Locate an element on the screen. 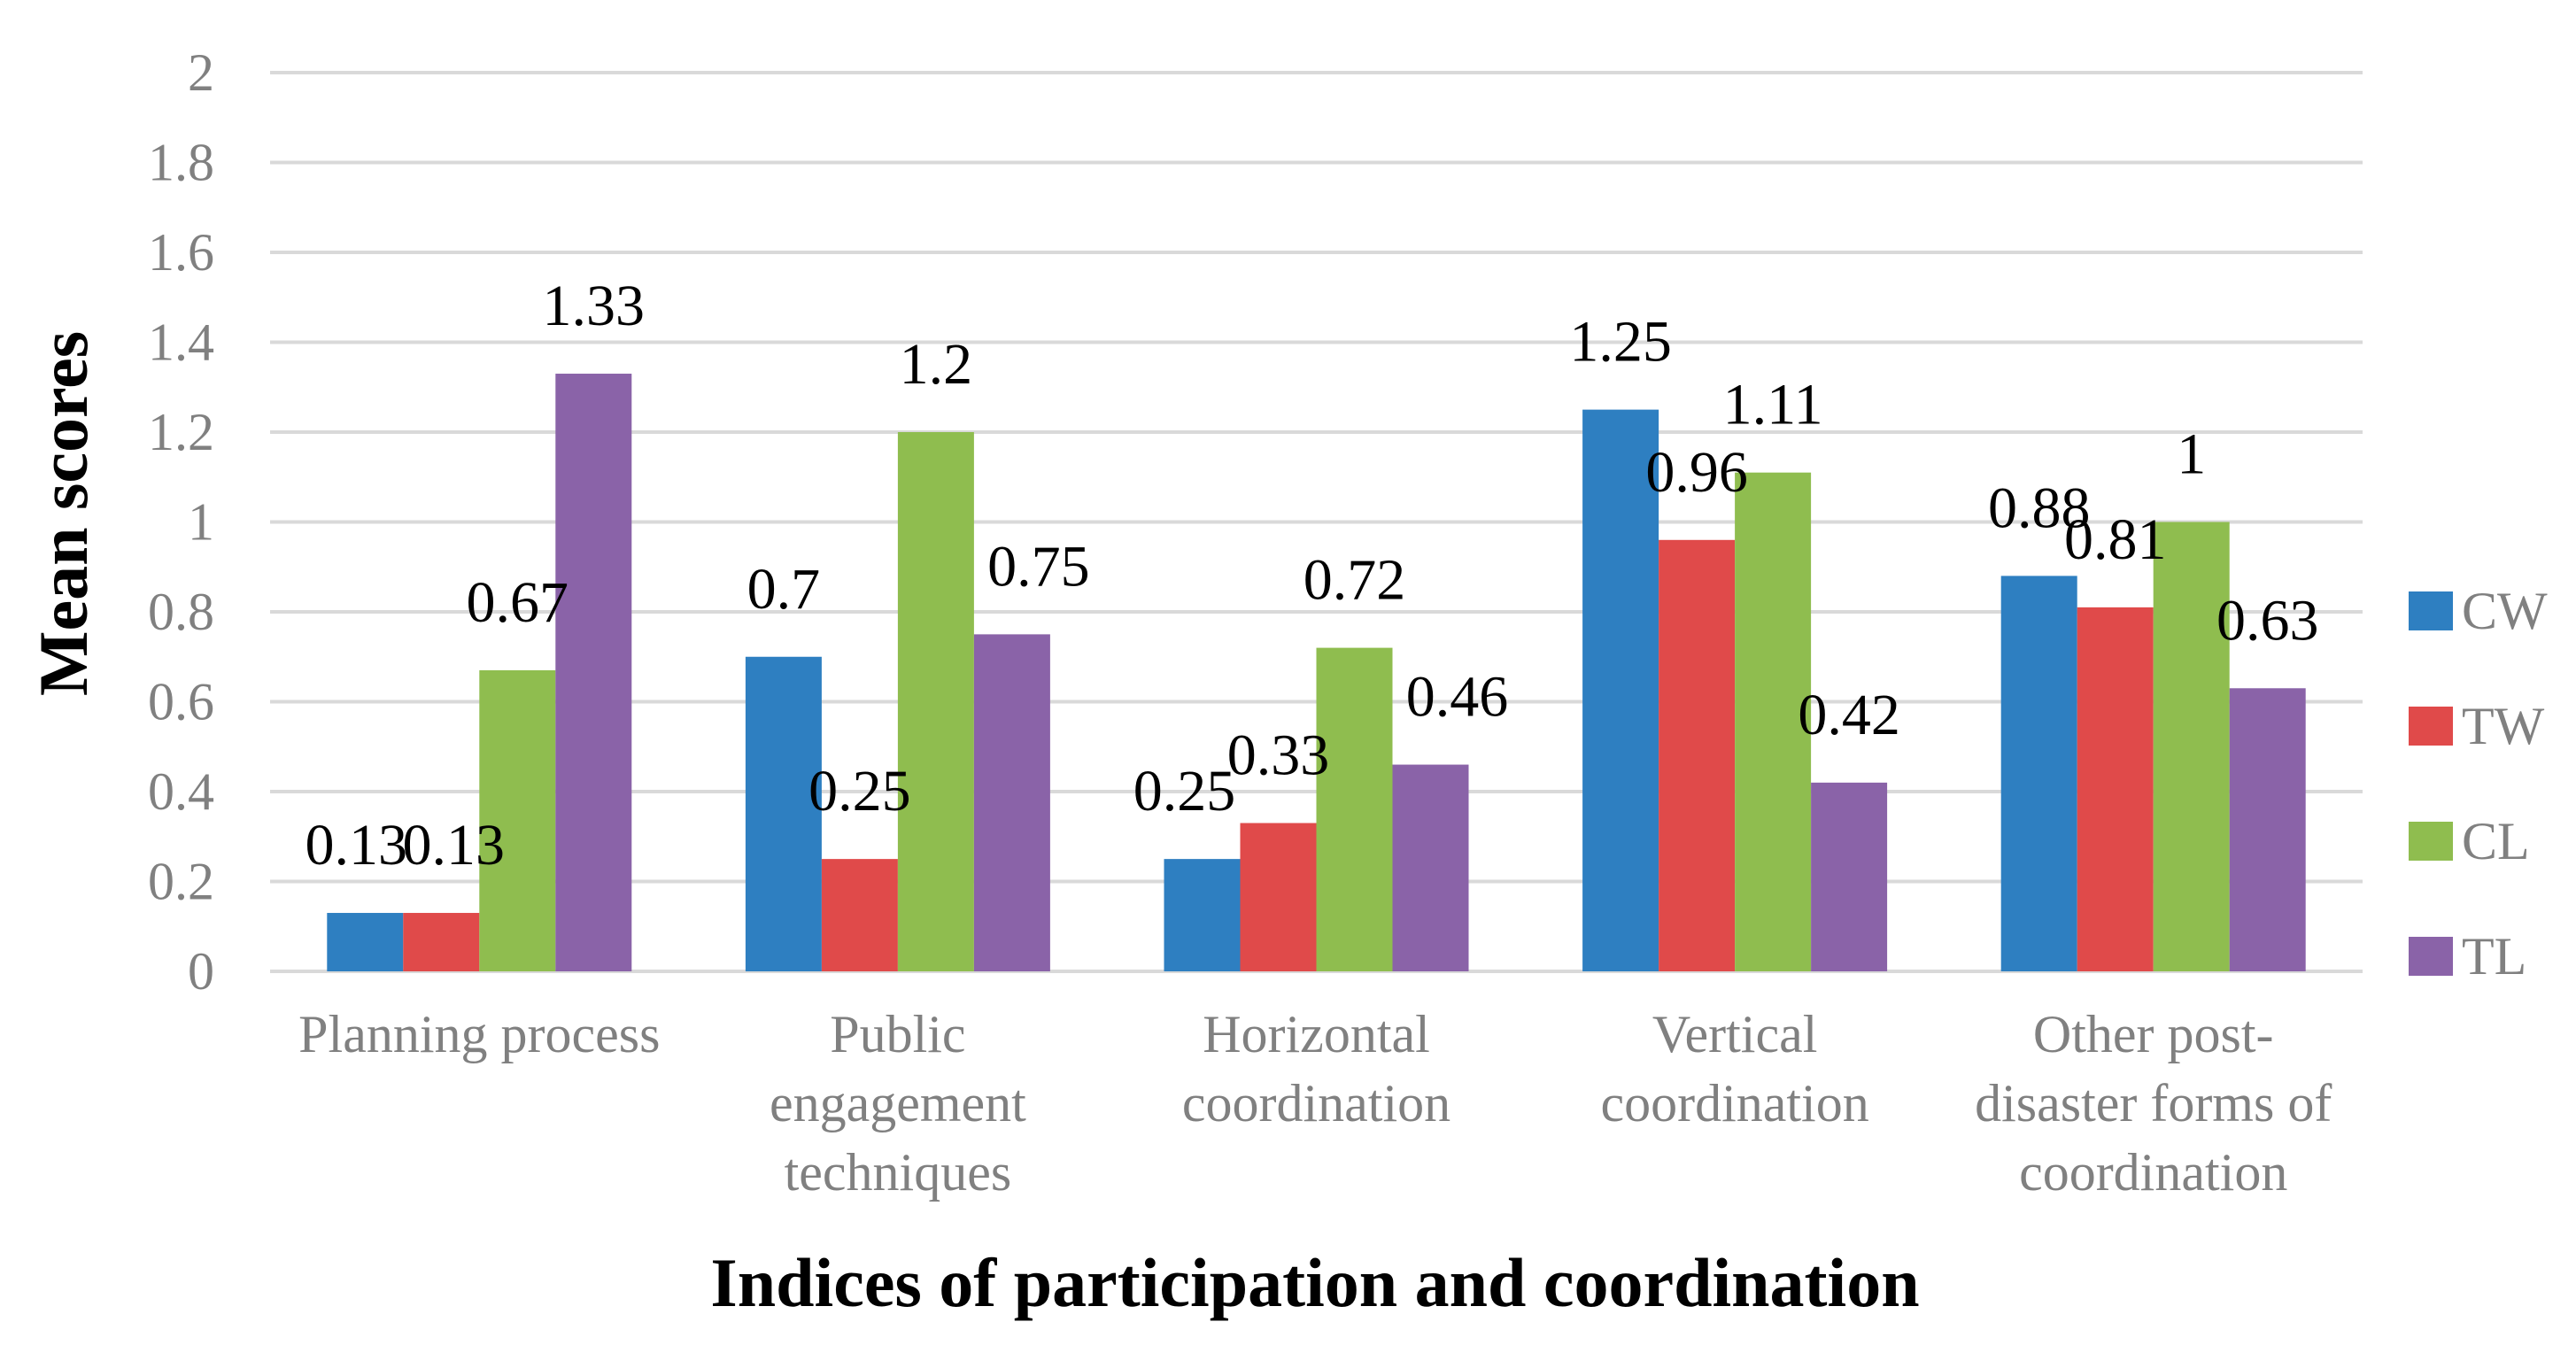  y-axis-title: Mean scores is located at coordinates (64, 513).